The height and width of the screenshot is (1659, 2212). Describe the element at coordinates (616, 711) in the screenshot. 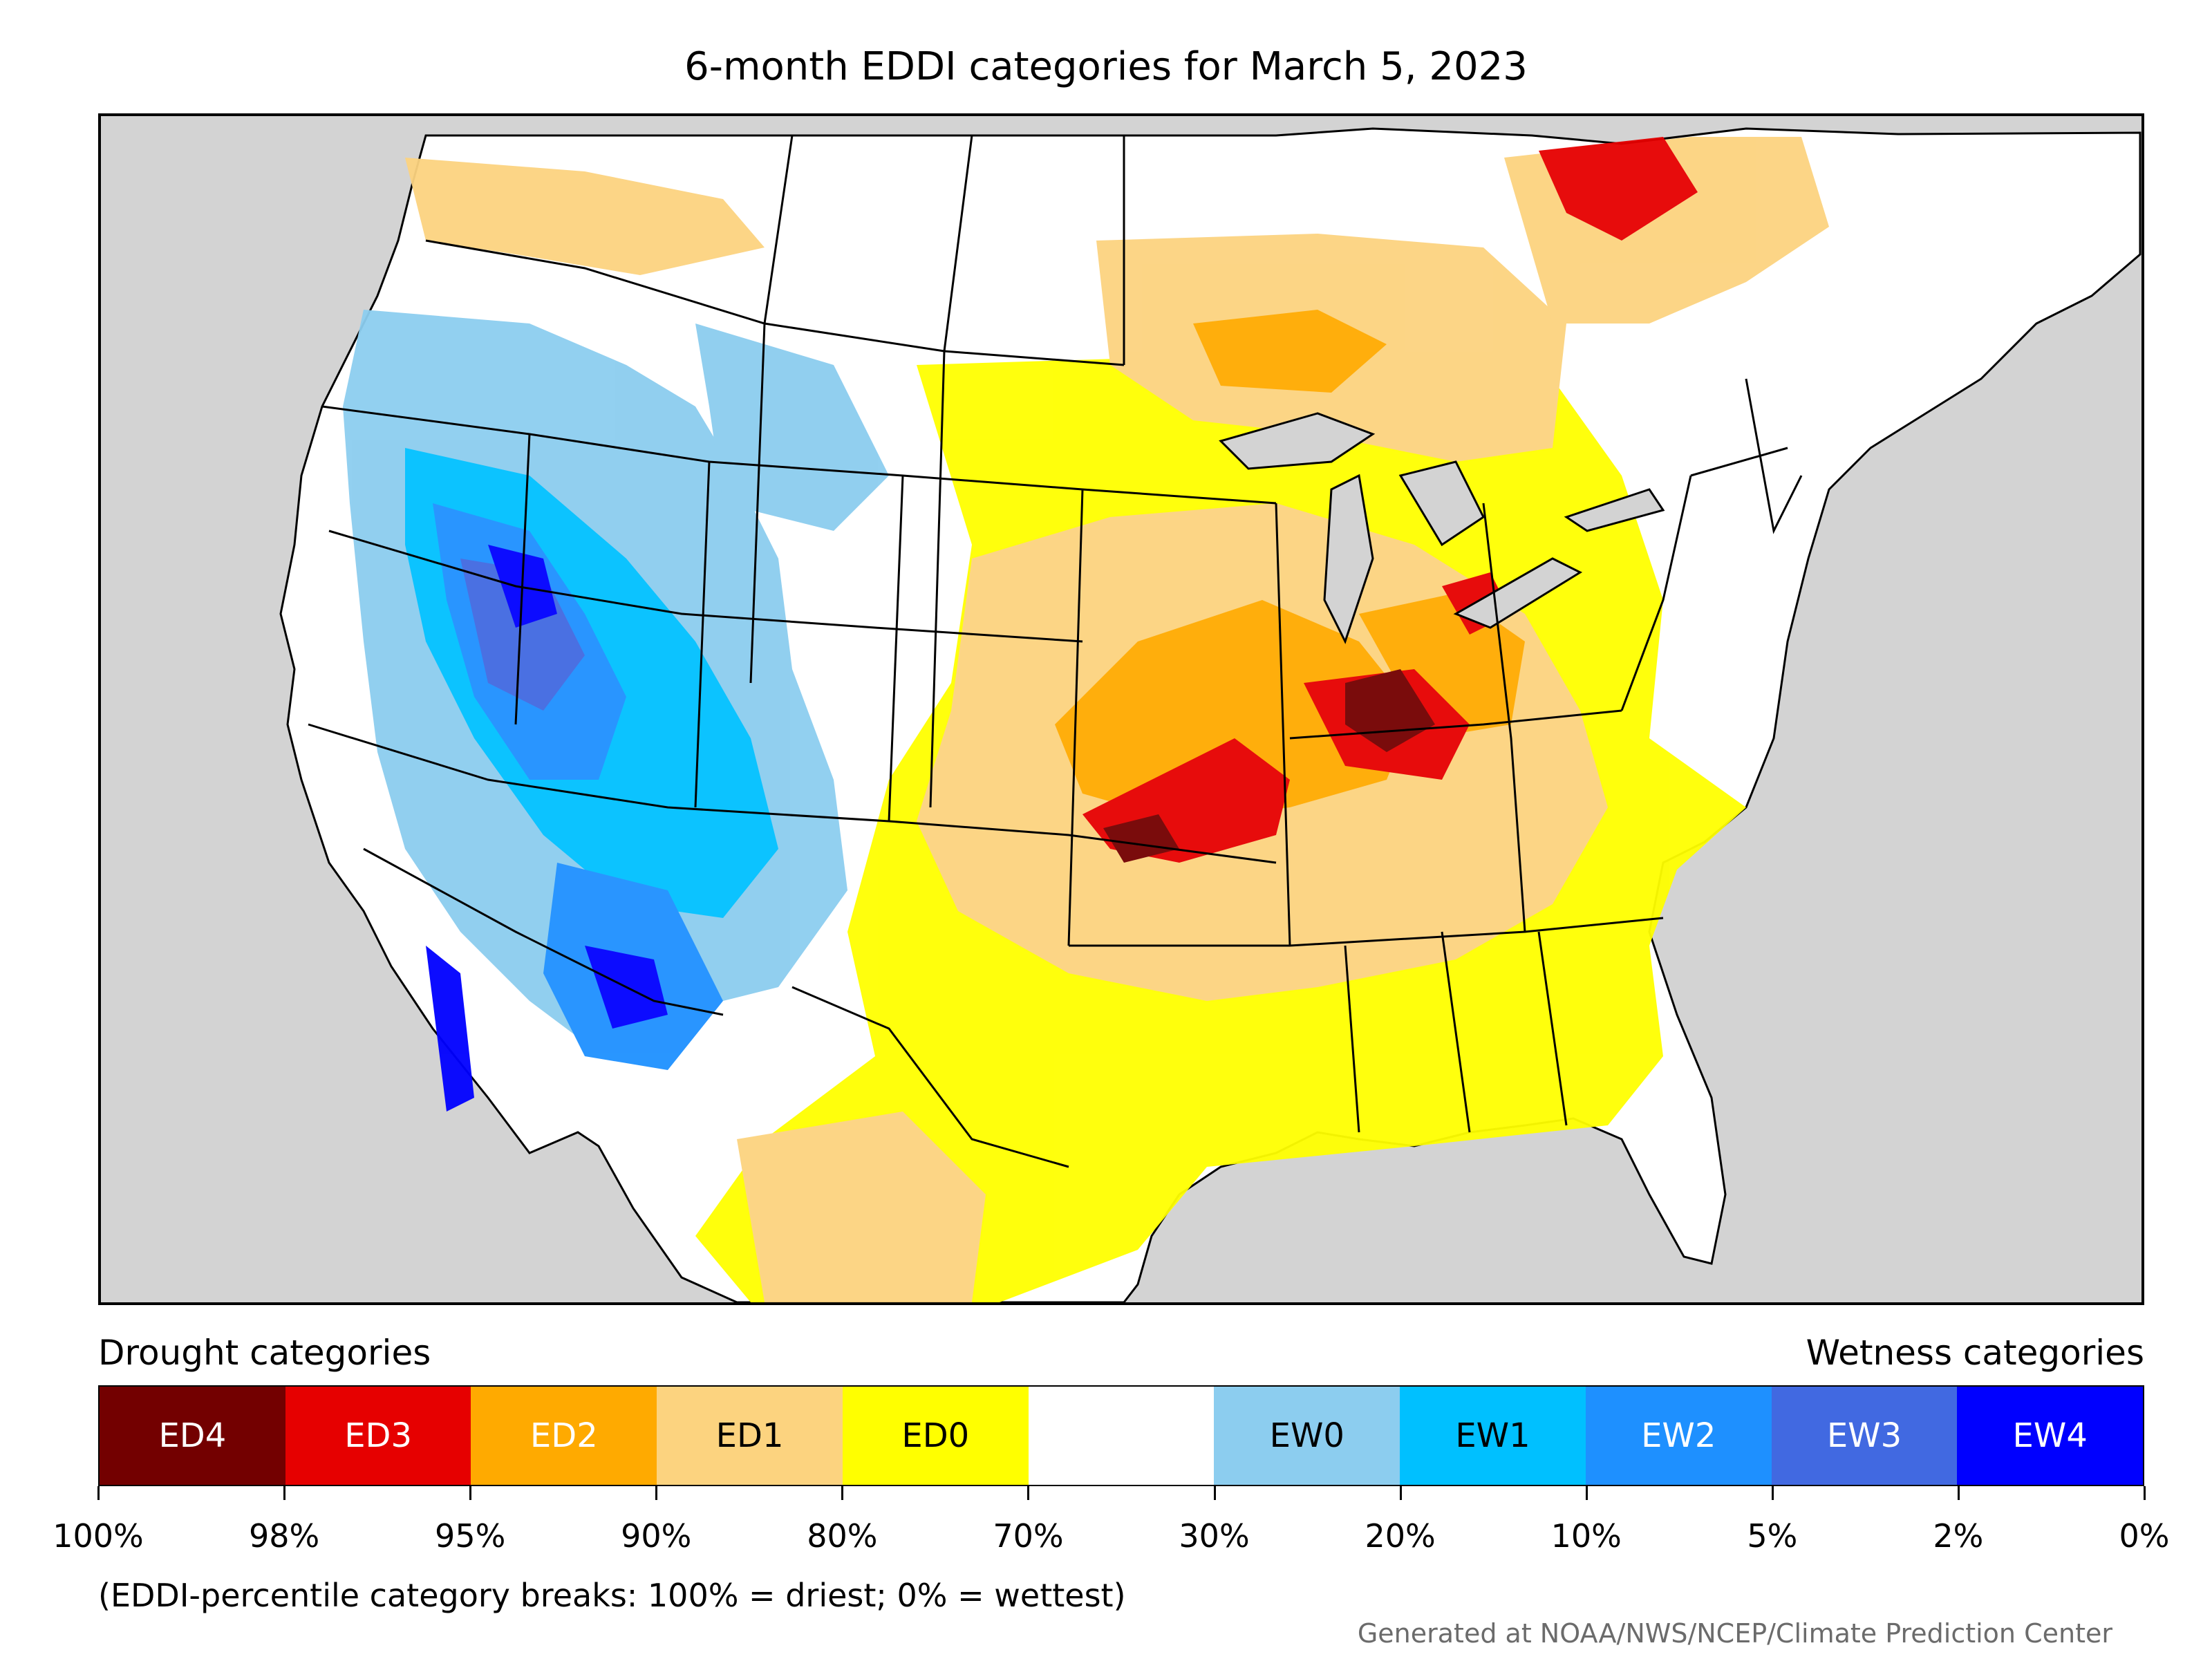

I see `wetness-regions` at that location.